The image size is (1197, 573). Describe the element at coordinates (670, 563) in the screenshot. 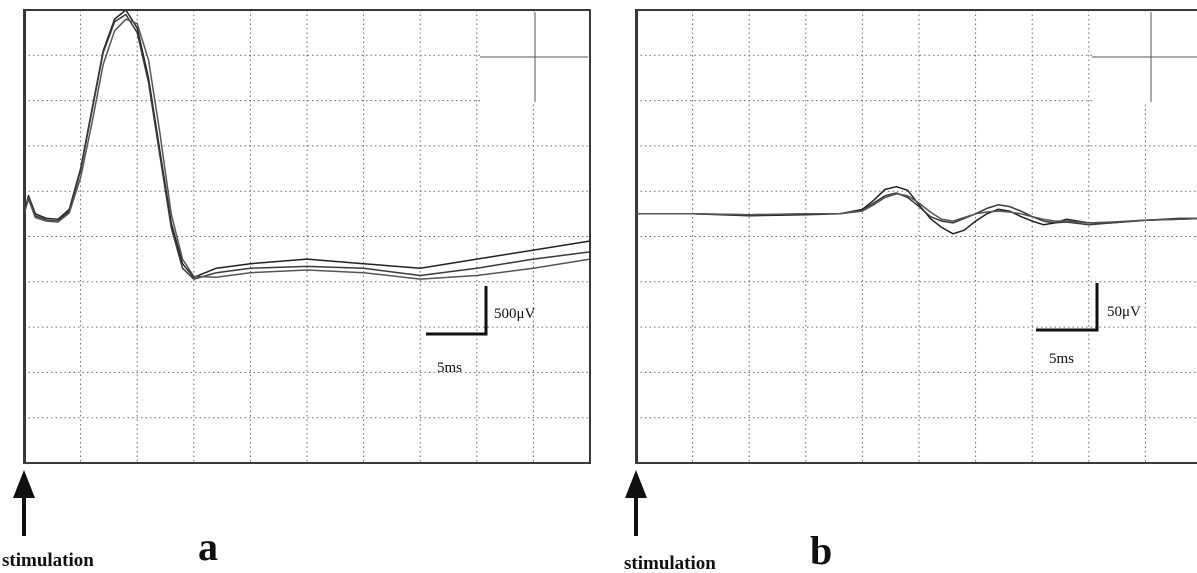

I see `stimulation-label-b: stimulation` at that location.